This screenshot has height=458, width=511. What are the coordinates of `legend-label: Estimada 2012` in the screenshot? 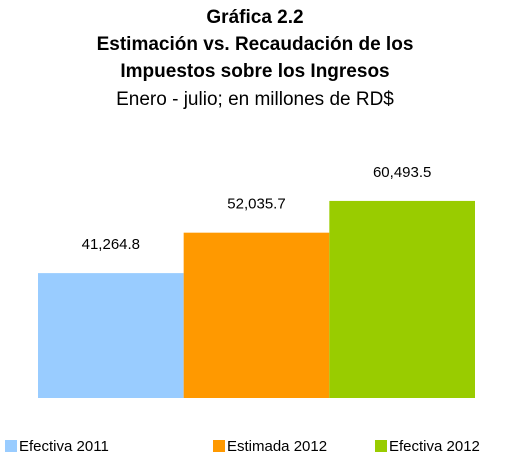 It's located at (277, 446).